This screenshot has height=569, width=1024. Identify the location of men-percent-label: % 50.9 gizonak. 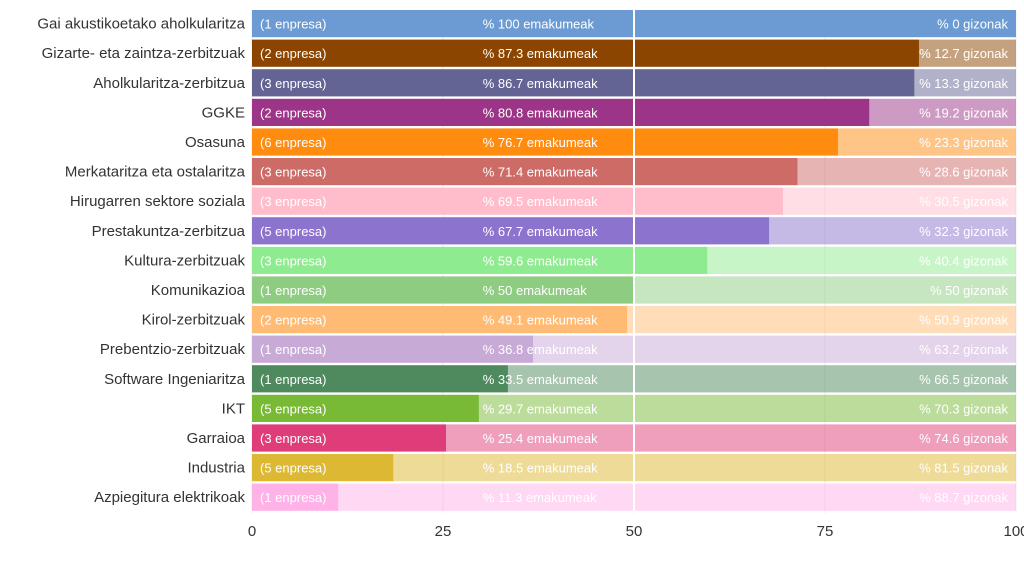
(963, 320).